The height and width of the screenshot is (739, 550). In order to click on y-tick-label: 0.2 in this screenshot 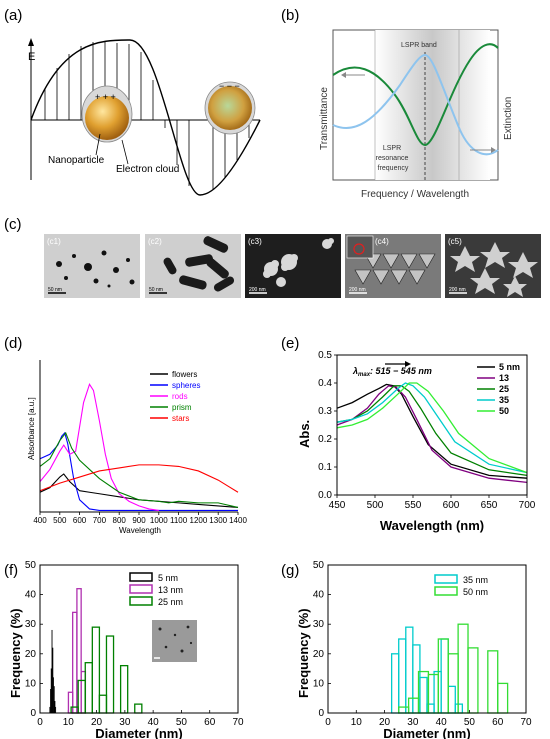, I will do `click(325, 439)`.